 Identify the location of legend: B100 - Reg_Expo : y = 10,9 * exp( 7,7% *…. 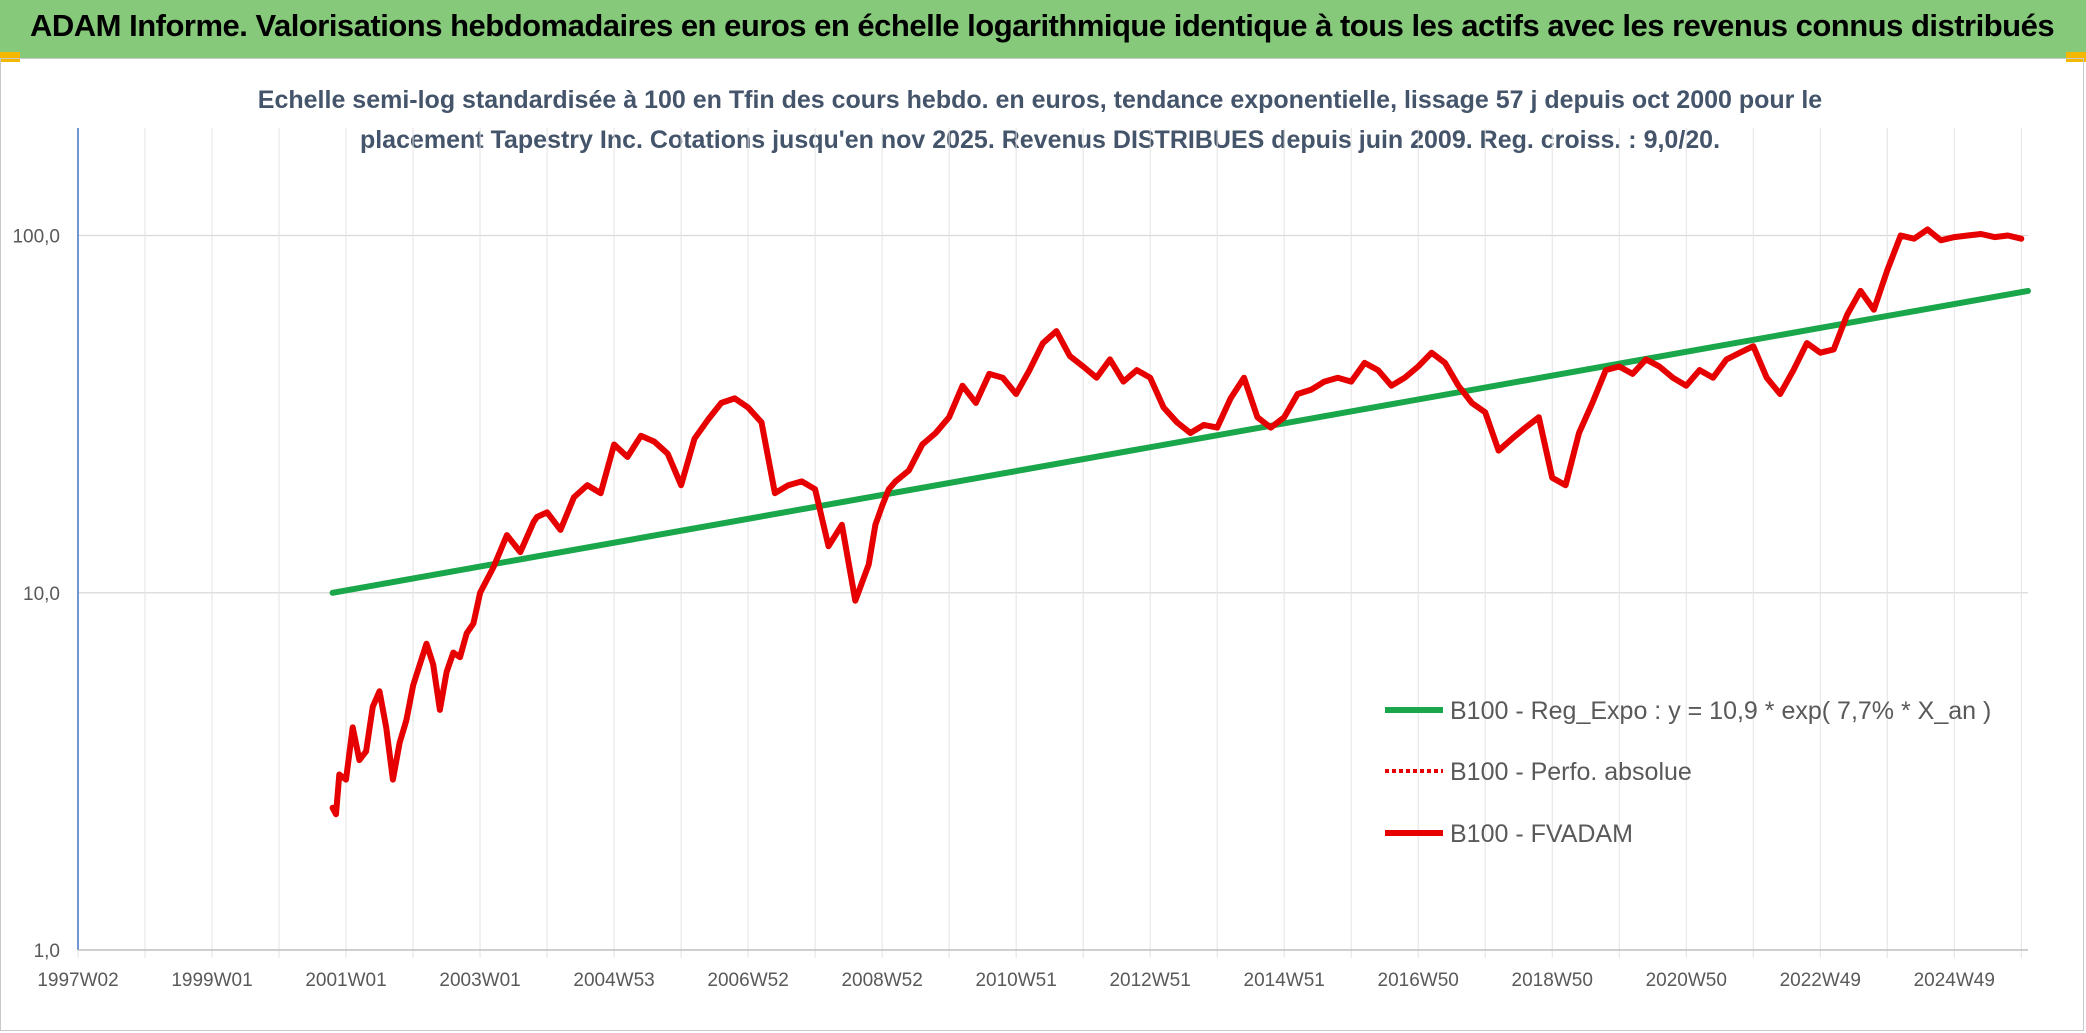
(1688, 772).